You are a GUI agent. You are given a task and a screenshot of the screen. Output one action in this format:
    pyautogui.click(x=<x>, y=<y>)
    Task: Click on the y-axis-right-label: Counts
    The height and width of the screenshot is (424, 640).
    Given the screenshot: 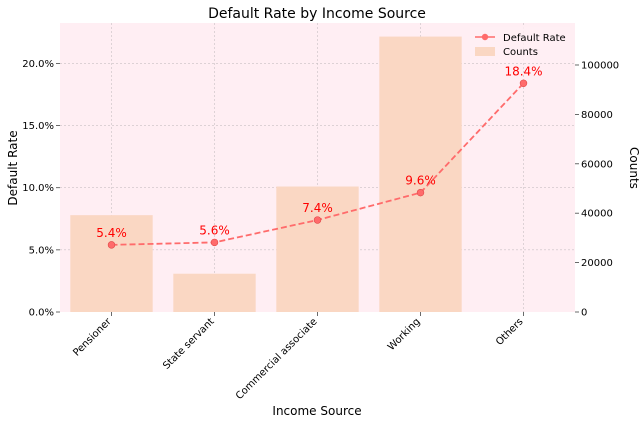 What is the action you would take?
    pyautogui.click(x=633, y=168)
    